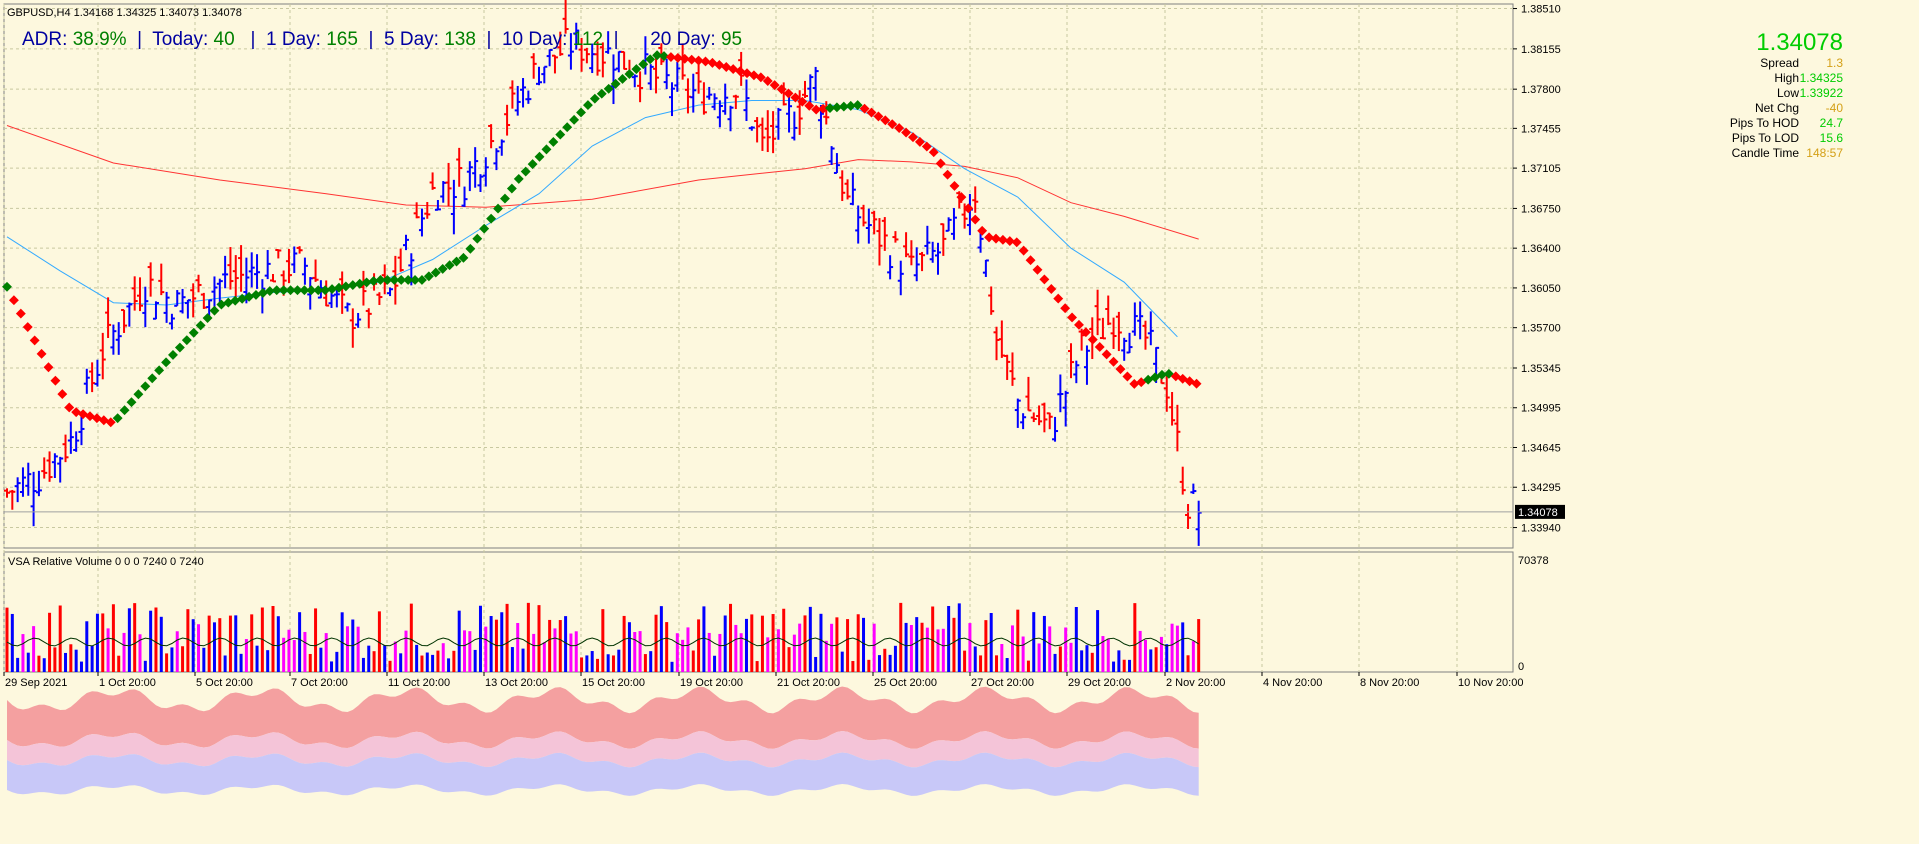 This screenshot has height=844, width=1919. I want to click on x-tick-label: 8 Nov 20:00, so click(1389, 683).